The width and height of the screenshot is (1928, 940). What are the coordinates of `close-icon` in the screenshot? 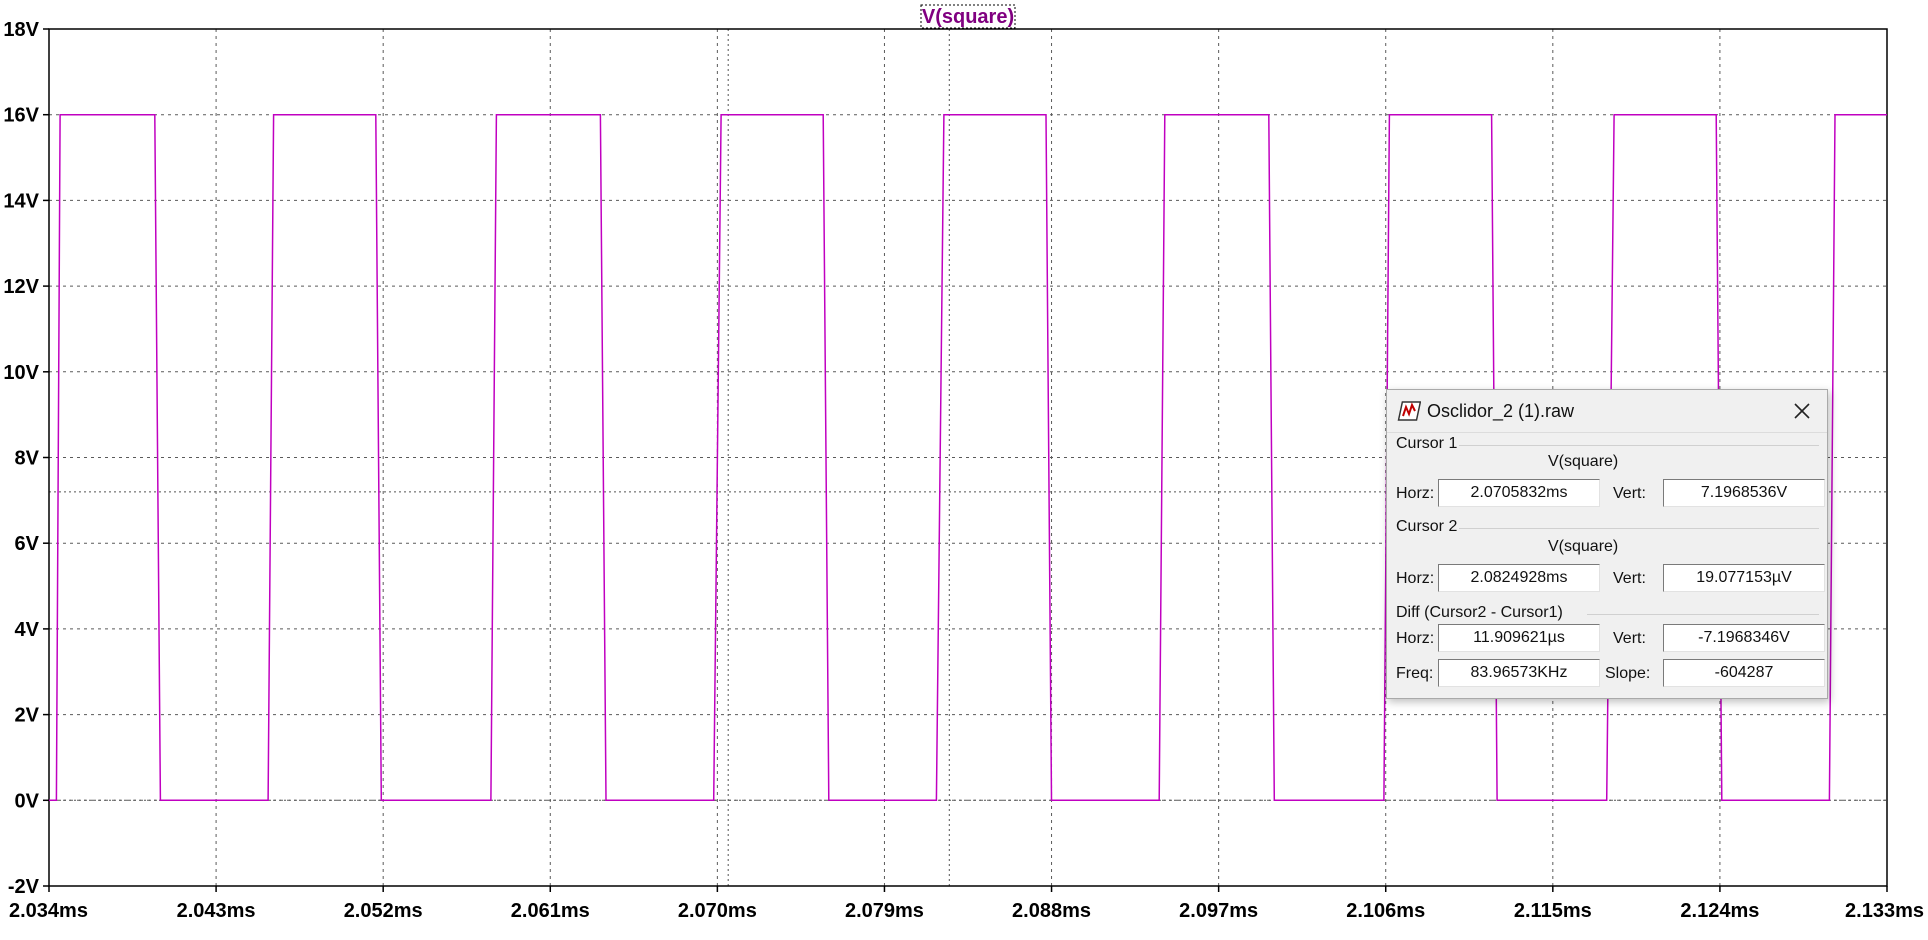 It's located at (1802, 411).